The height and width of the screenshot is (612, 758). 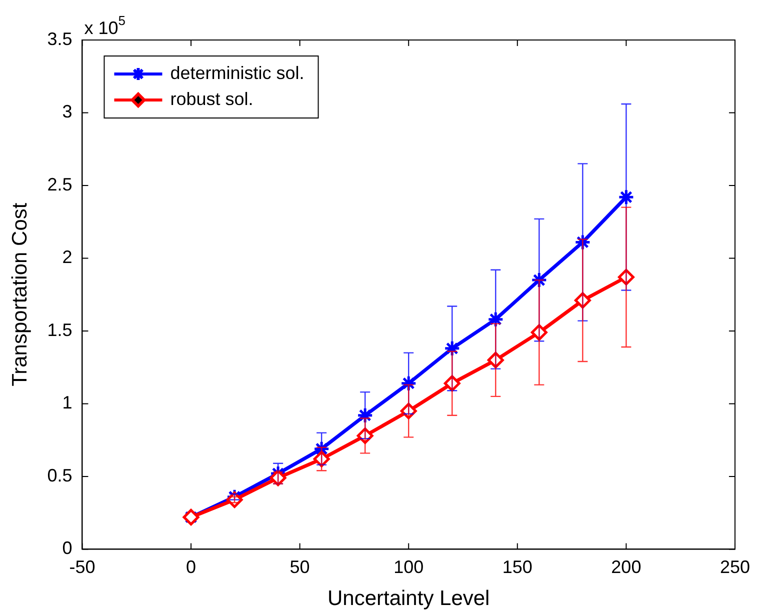 What do you see at coordinates (20, 294) in the screenshot?
I see `y-axis-title: Transportation Cost` at bounding box center [20, 294].